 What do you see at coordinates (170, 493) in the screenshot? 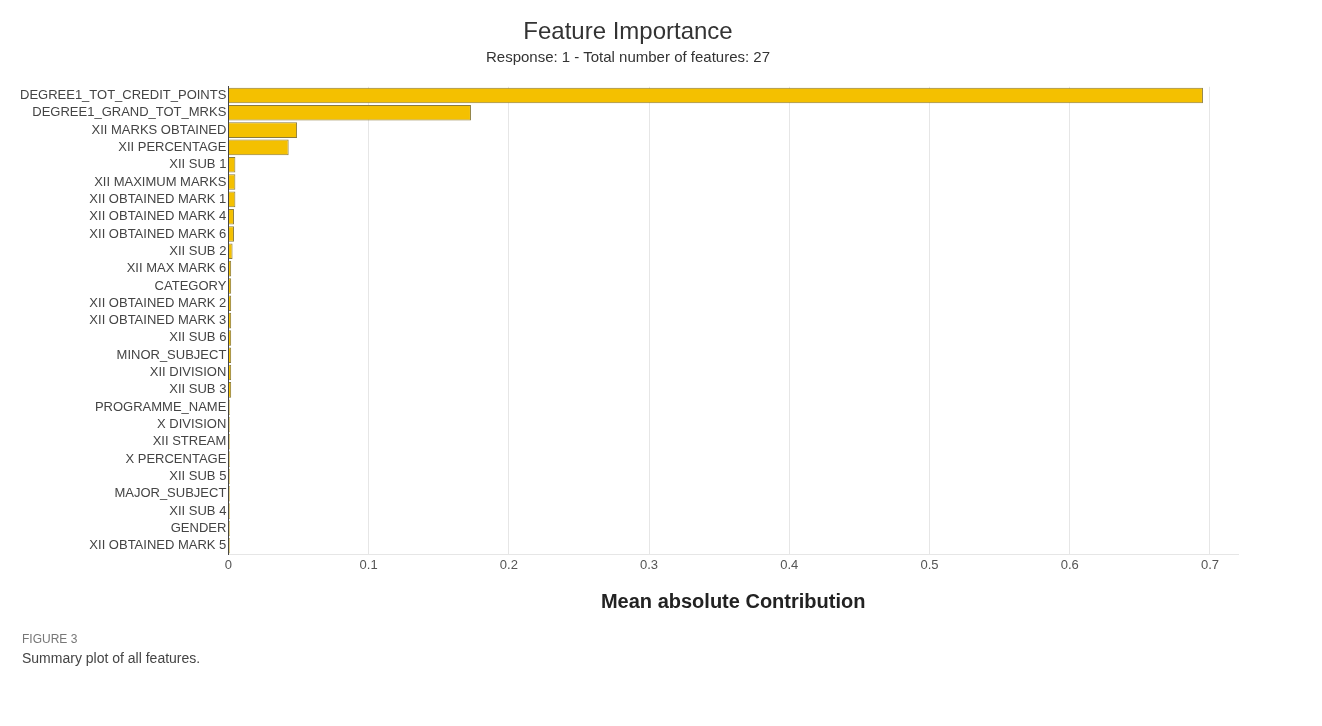
I see `y-tick-label: MAJOR_SUBJECT` at bounding box center [170, 493].